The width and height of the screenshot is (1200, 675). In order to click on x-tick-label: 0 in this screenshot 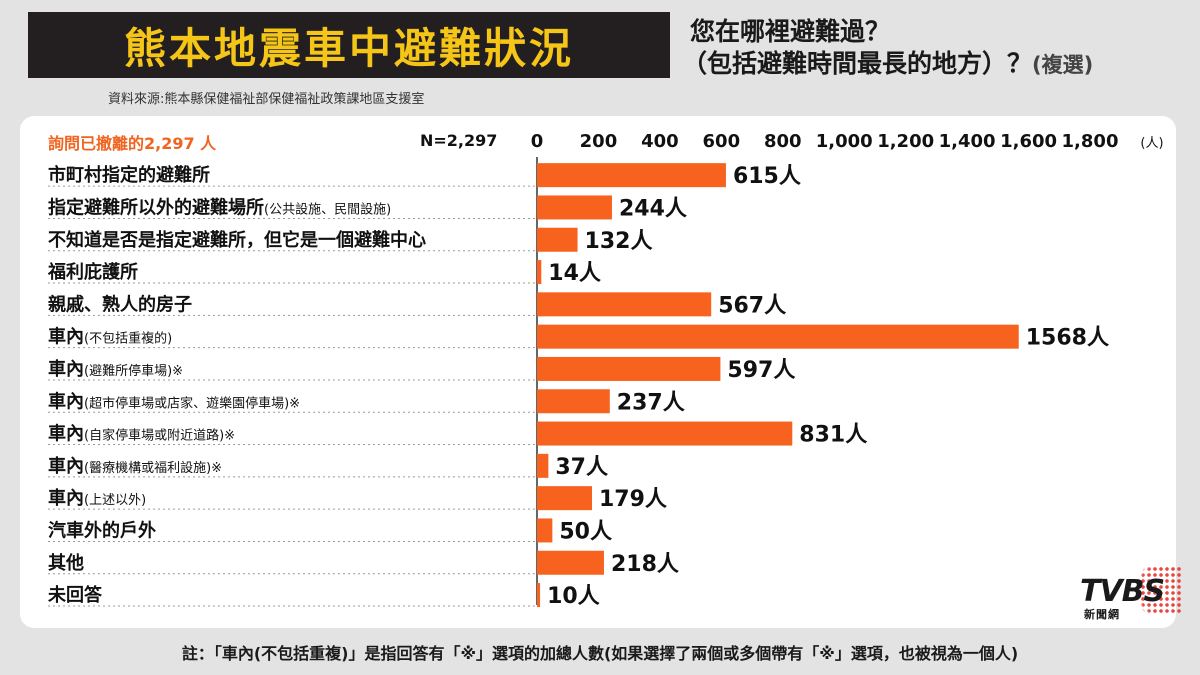, I will do `click(537, 141)`.